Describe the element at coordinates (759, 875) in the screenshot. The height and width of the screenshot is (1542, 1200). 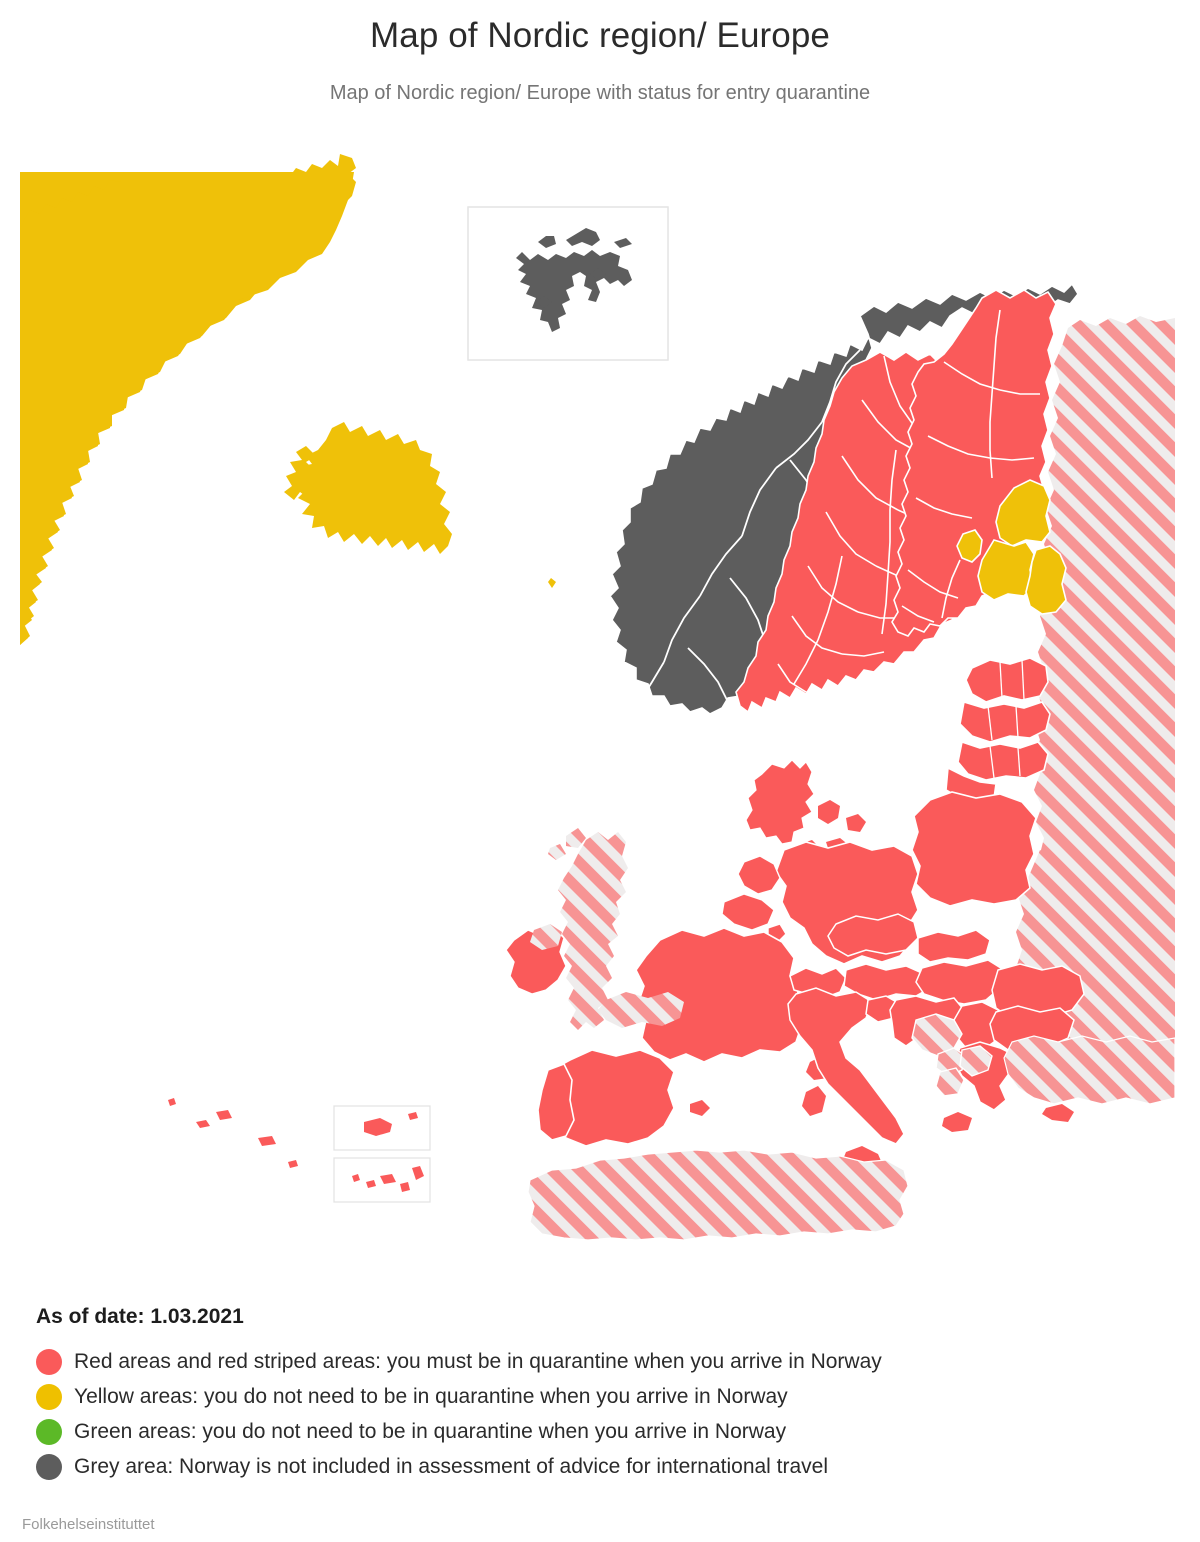
I see `region-netherlands` at that location.